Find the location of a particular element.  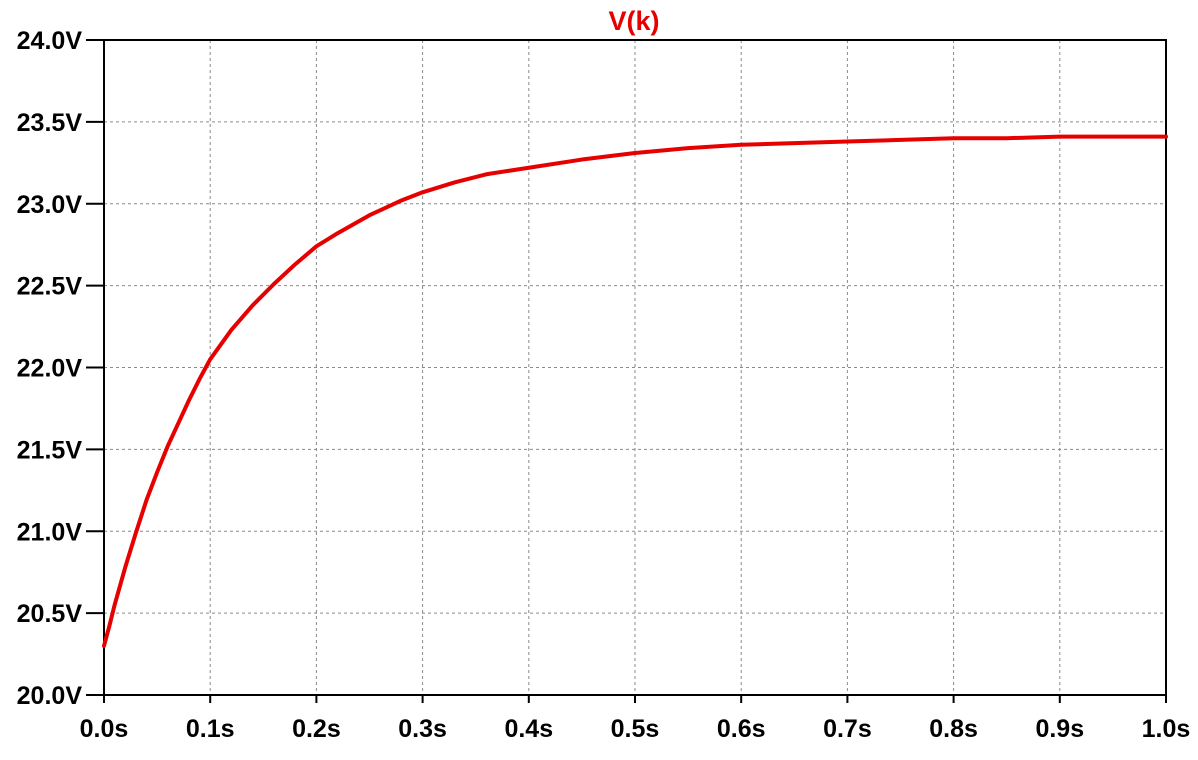

x-tick-label: 0.3s is located at coordinates (422, 729).